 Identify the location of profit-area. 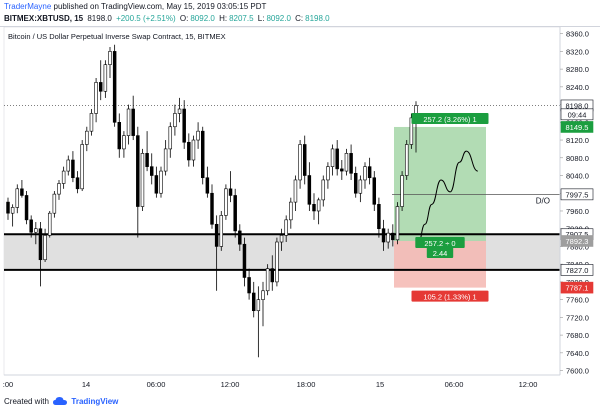
(440, 183).